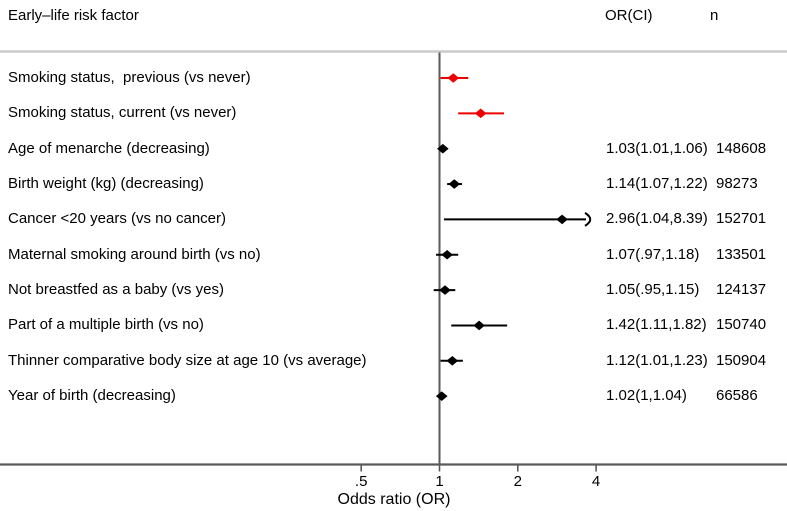 The width and height of the screenshot is (787, 511). What do you see at coordinates (116, 290) in the screenshot?
I see `row-label: Not breastfed as a baby (vs yes)` at bounding box center [116, 290].